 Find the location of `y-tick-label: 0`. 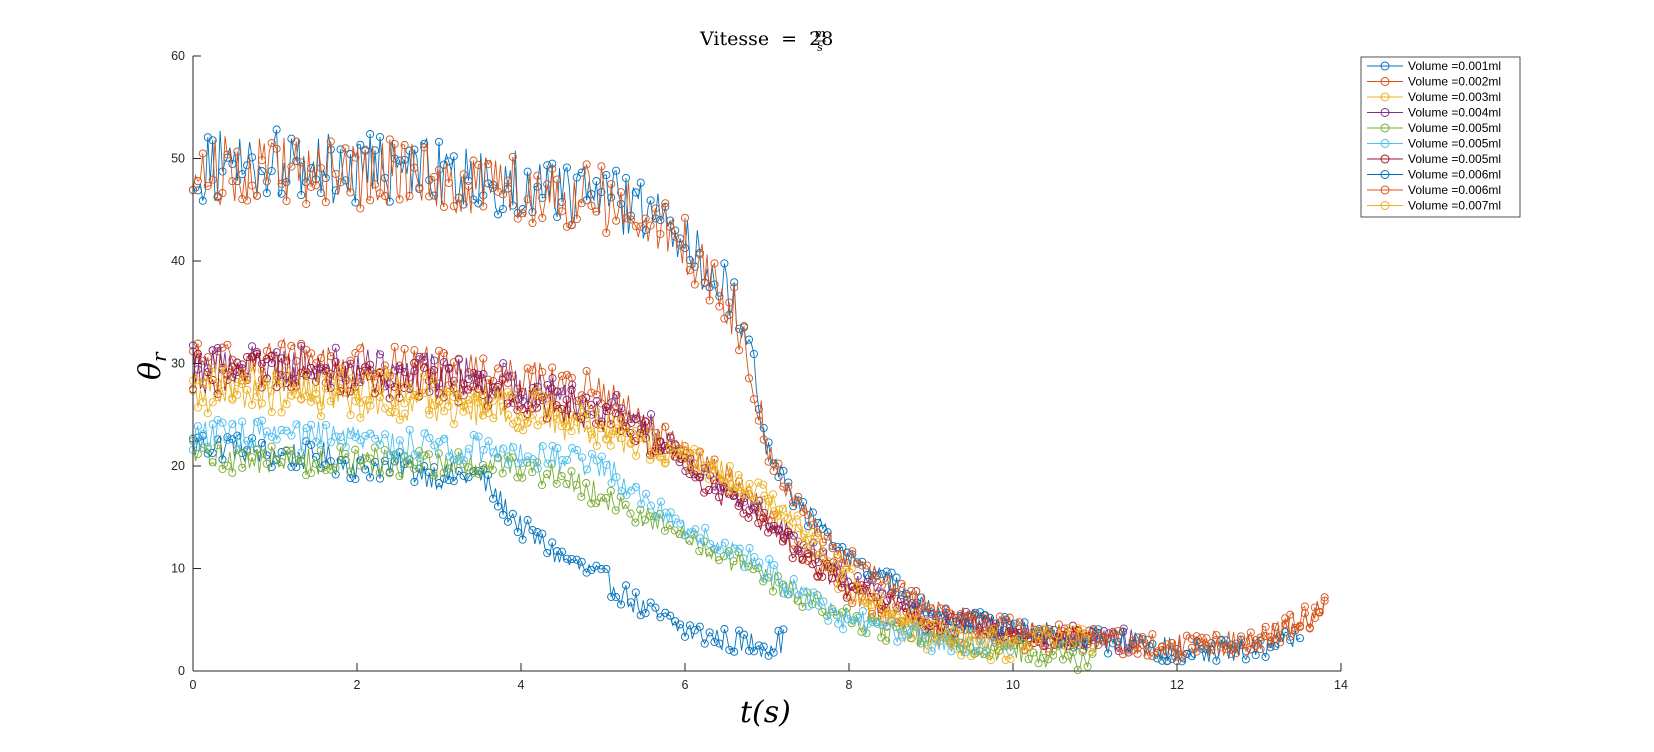

y-tick-label: 0 is located at coordinates (181, 671).